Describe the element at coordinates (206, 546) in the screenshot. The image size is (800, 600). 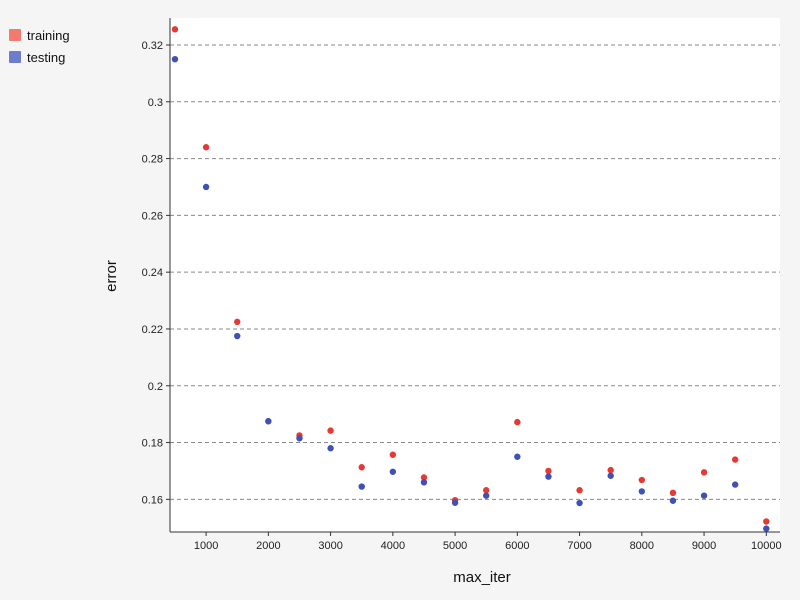
I see `x-tick-label: 1000` at that location.